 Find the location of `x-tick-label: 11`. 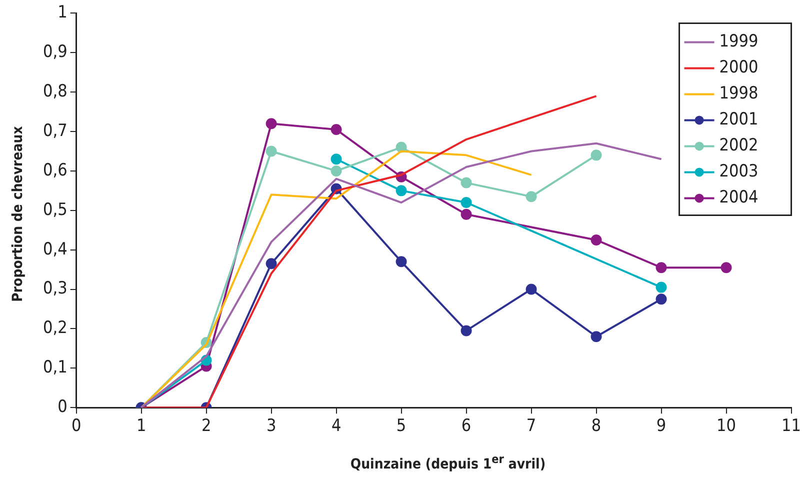

x-tick-label: 11 is located at coordinates (792, 426).